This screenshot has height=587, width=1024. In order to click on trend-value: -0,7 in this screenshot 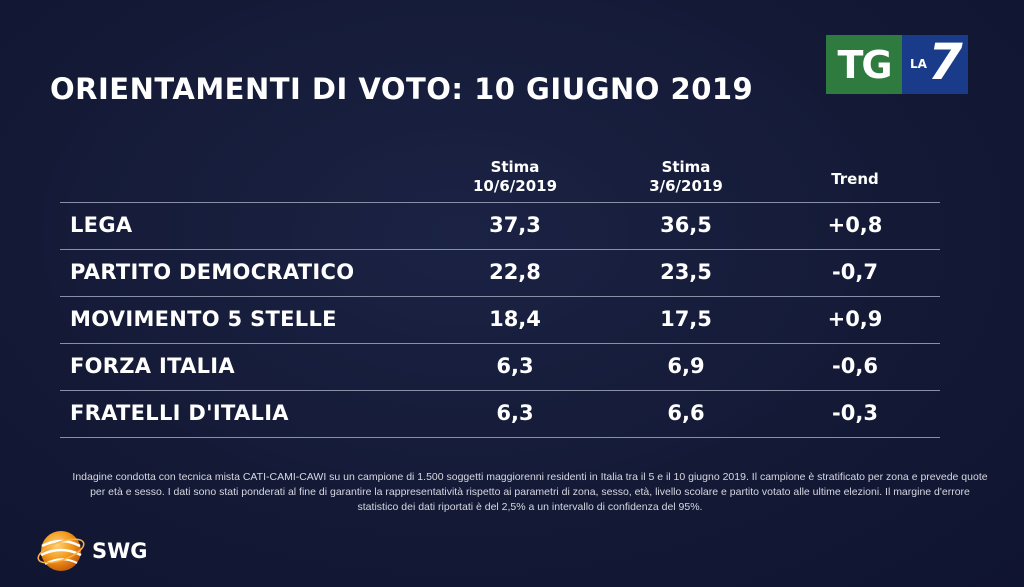, I will do `click(855, 272)`.